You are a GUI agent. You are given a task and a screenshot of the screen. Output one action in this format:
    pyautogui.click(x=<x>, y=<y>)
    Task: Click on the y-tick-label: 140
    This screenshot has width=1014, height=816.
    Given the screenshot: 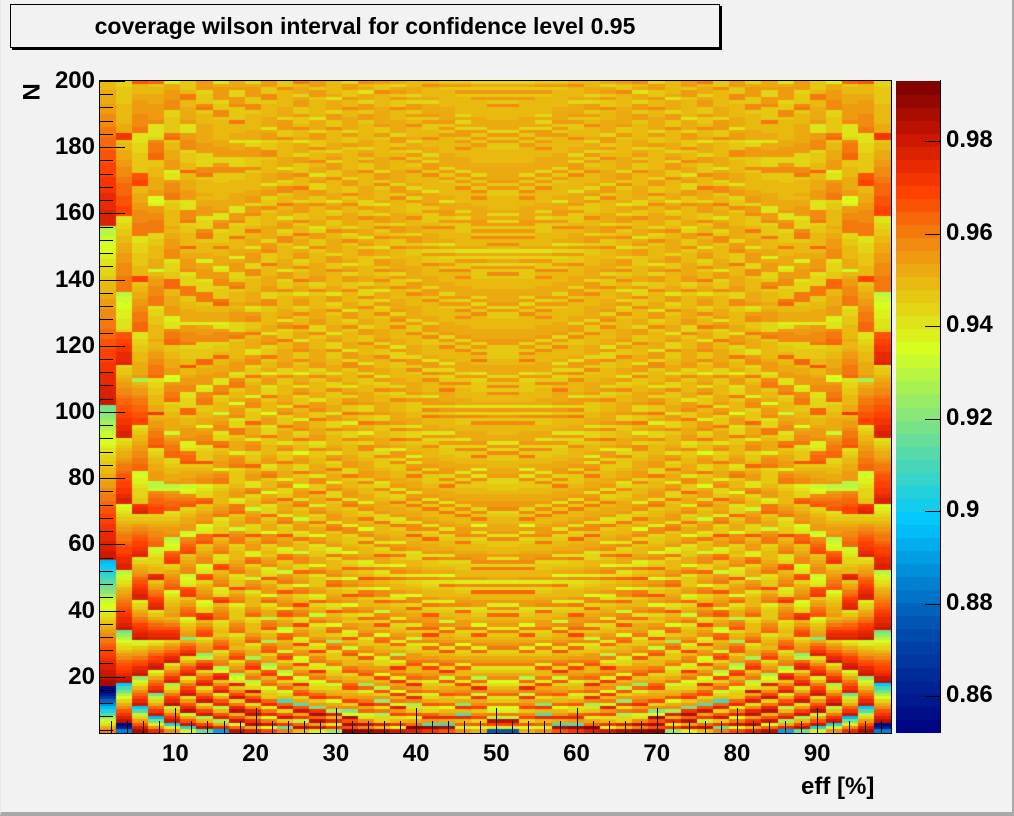 What is the action you would take?
    pyautogui.click(x=74, y=279)
    